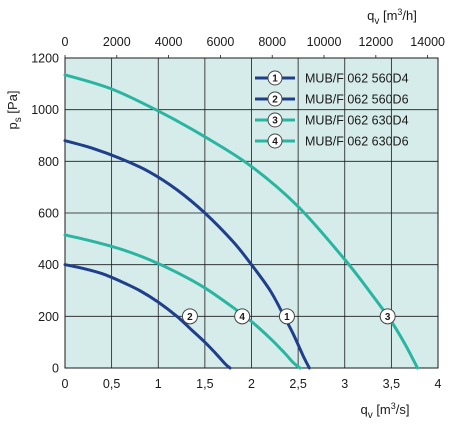 Image resolution: width=450 pixels, height=428 pixels. What do you see at coordinates (14, 110) in the screenshot?
I see `y-axis-title: ps [Pa]` at bounding box center [14, 110].